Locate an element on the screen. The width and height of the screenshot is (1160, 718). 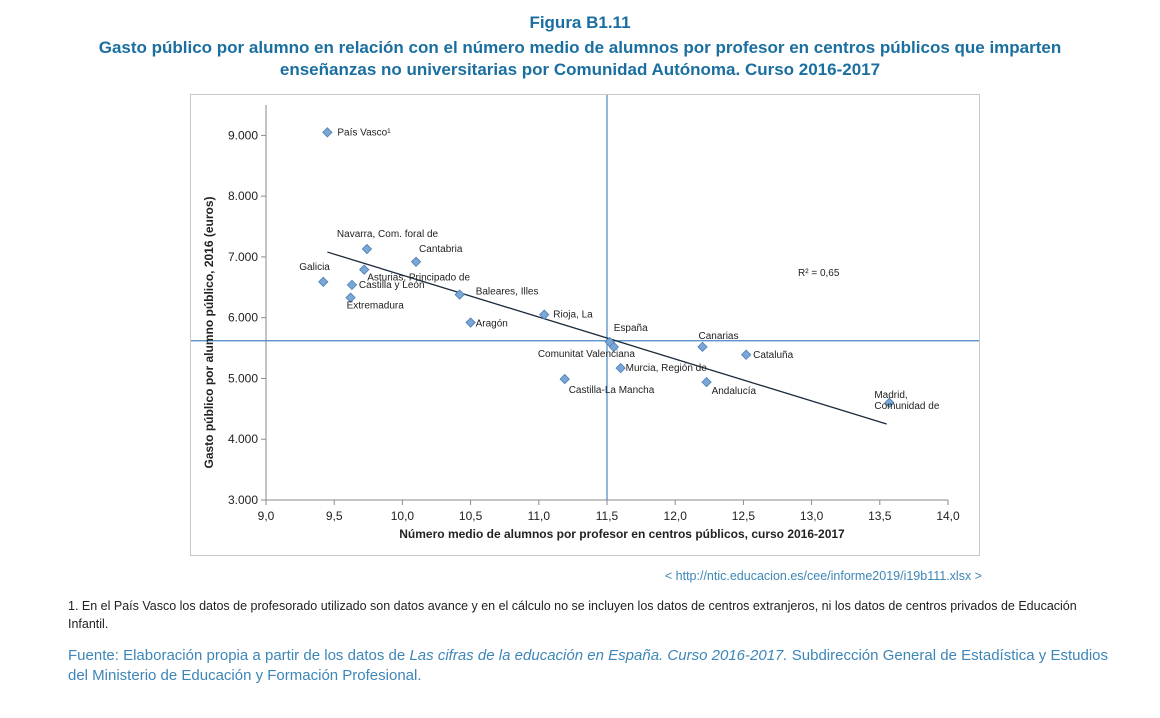
trendline is located at coordinates (607, 338).